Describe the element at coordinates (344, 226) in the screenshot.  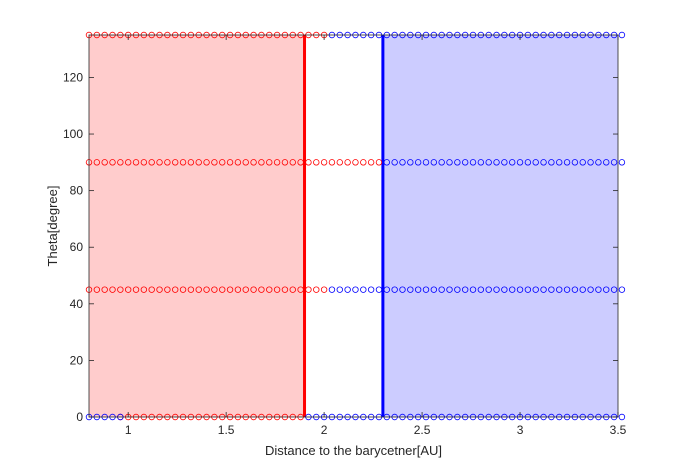
I see `boundary-lines` at that location.